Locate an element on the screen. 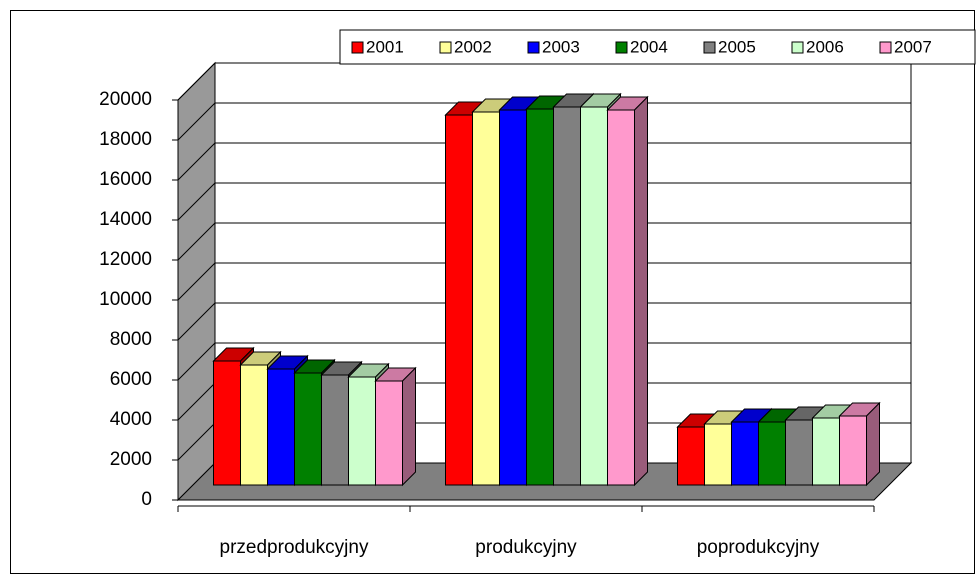 This screenshot has width=976, height=575. y-tick-label: 6000 is located at coordinates (131, 379).